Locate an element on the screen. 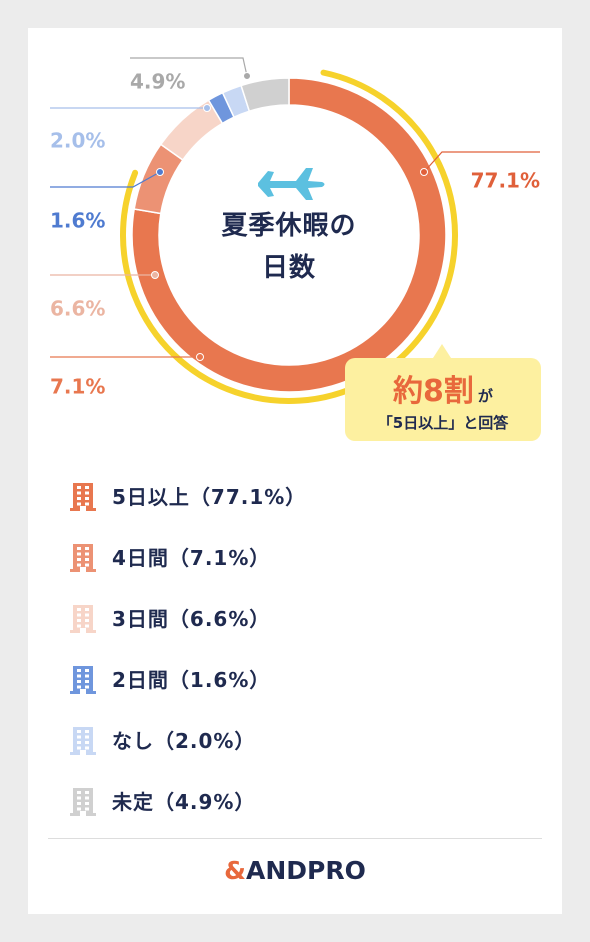 This screenshot has width=590, height=942. callout: 約8割が 「5日以上」と回答 is located at coordinates (443, 392).